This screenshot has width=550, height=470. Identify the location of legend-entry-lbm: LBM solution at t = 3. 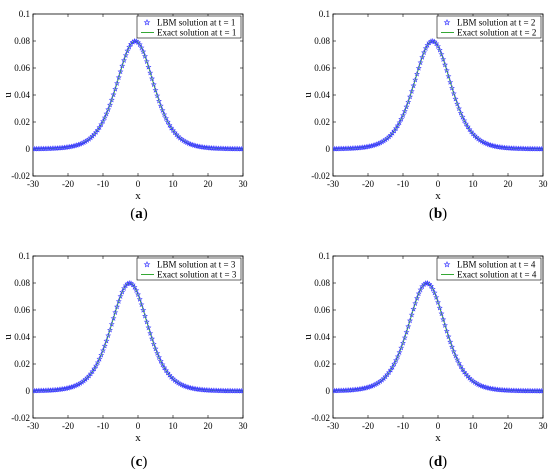
(196, 265).